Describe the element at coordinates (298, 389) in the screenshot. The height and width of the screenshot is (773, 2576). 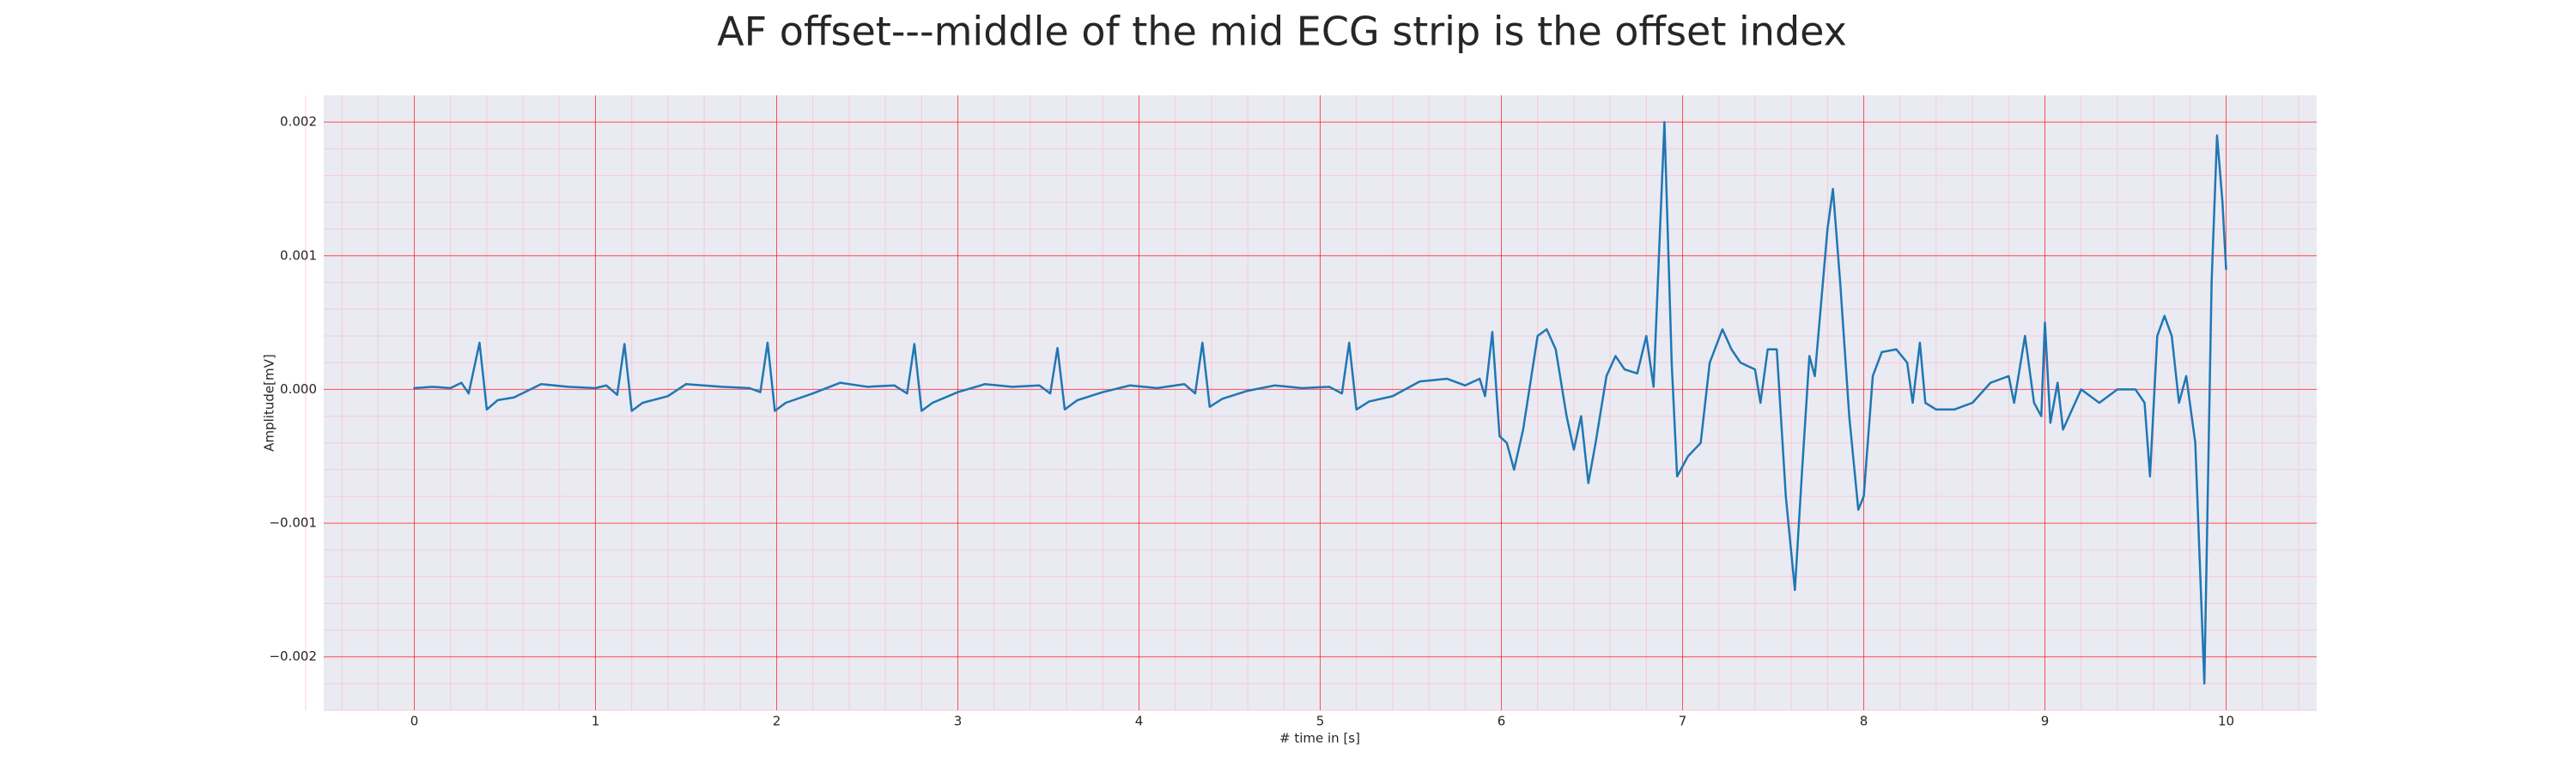
I see `y-tick-label: 0.000` at that location.